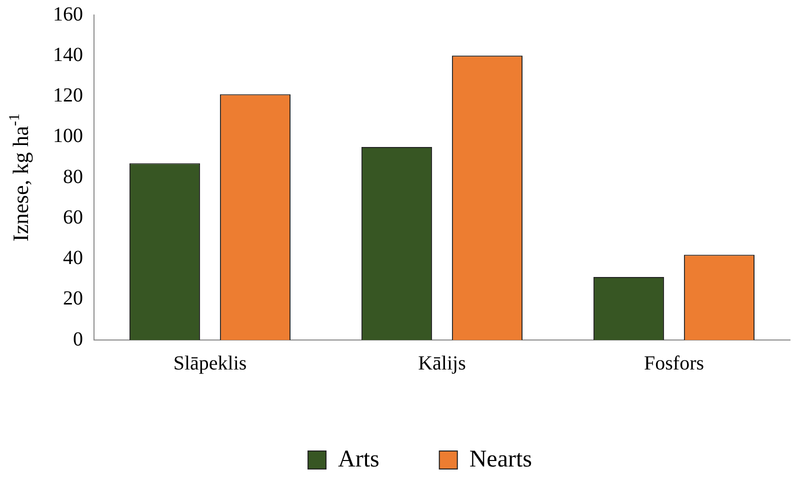  I want to click on y-tick-label: 160, so click(68, 14).